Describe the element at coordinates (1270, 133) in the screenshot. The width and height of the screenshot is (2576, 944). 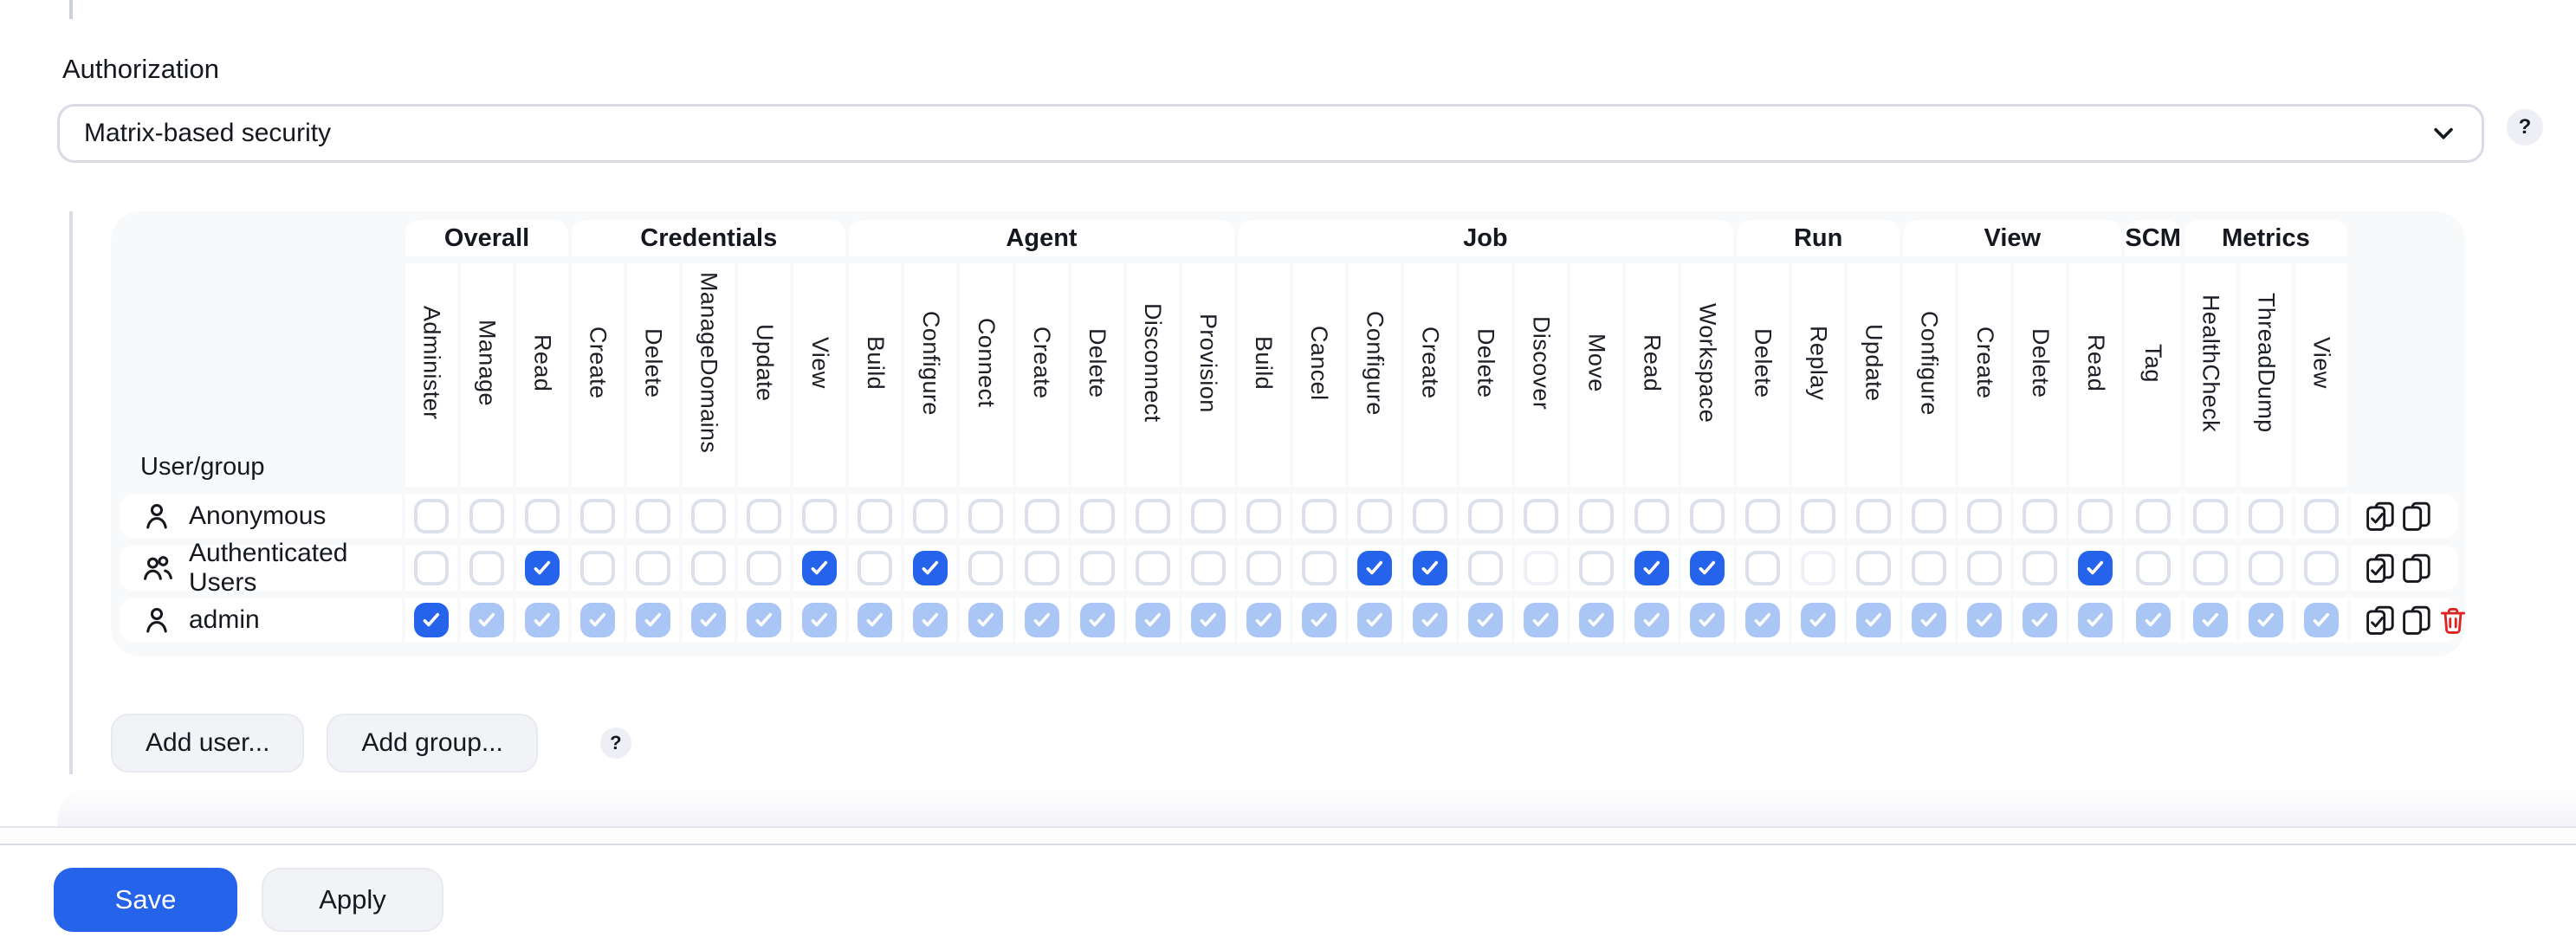
I see `authorization-strategy-dropdown: Matrix-based security` at that location.